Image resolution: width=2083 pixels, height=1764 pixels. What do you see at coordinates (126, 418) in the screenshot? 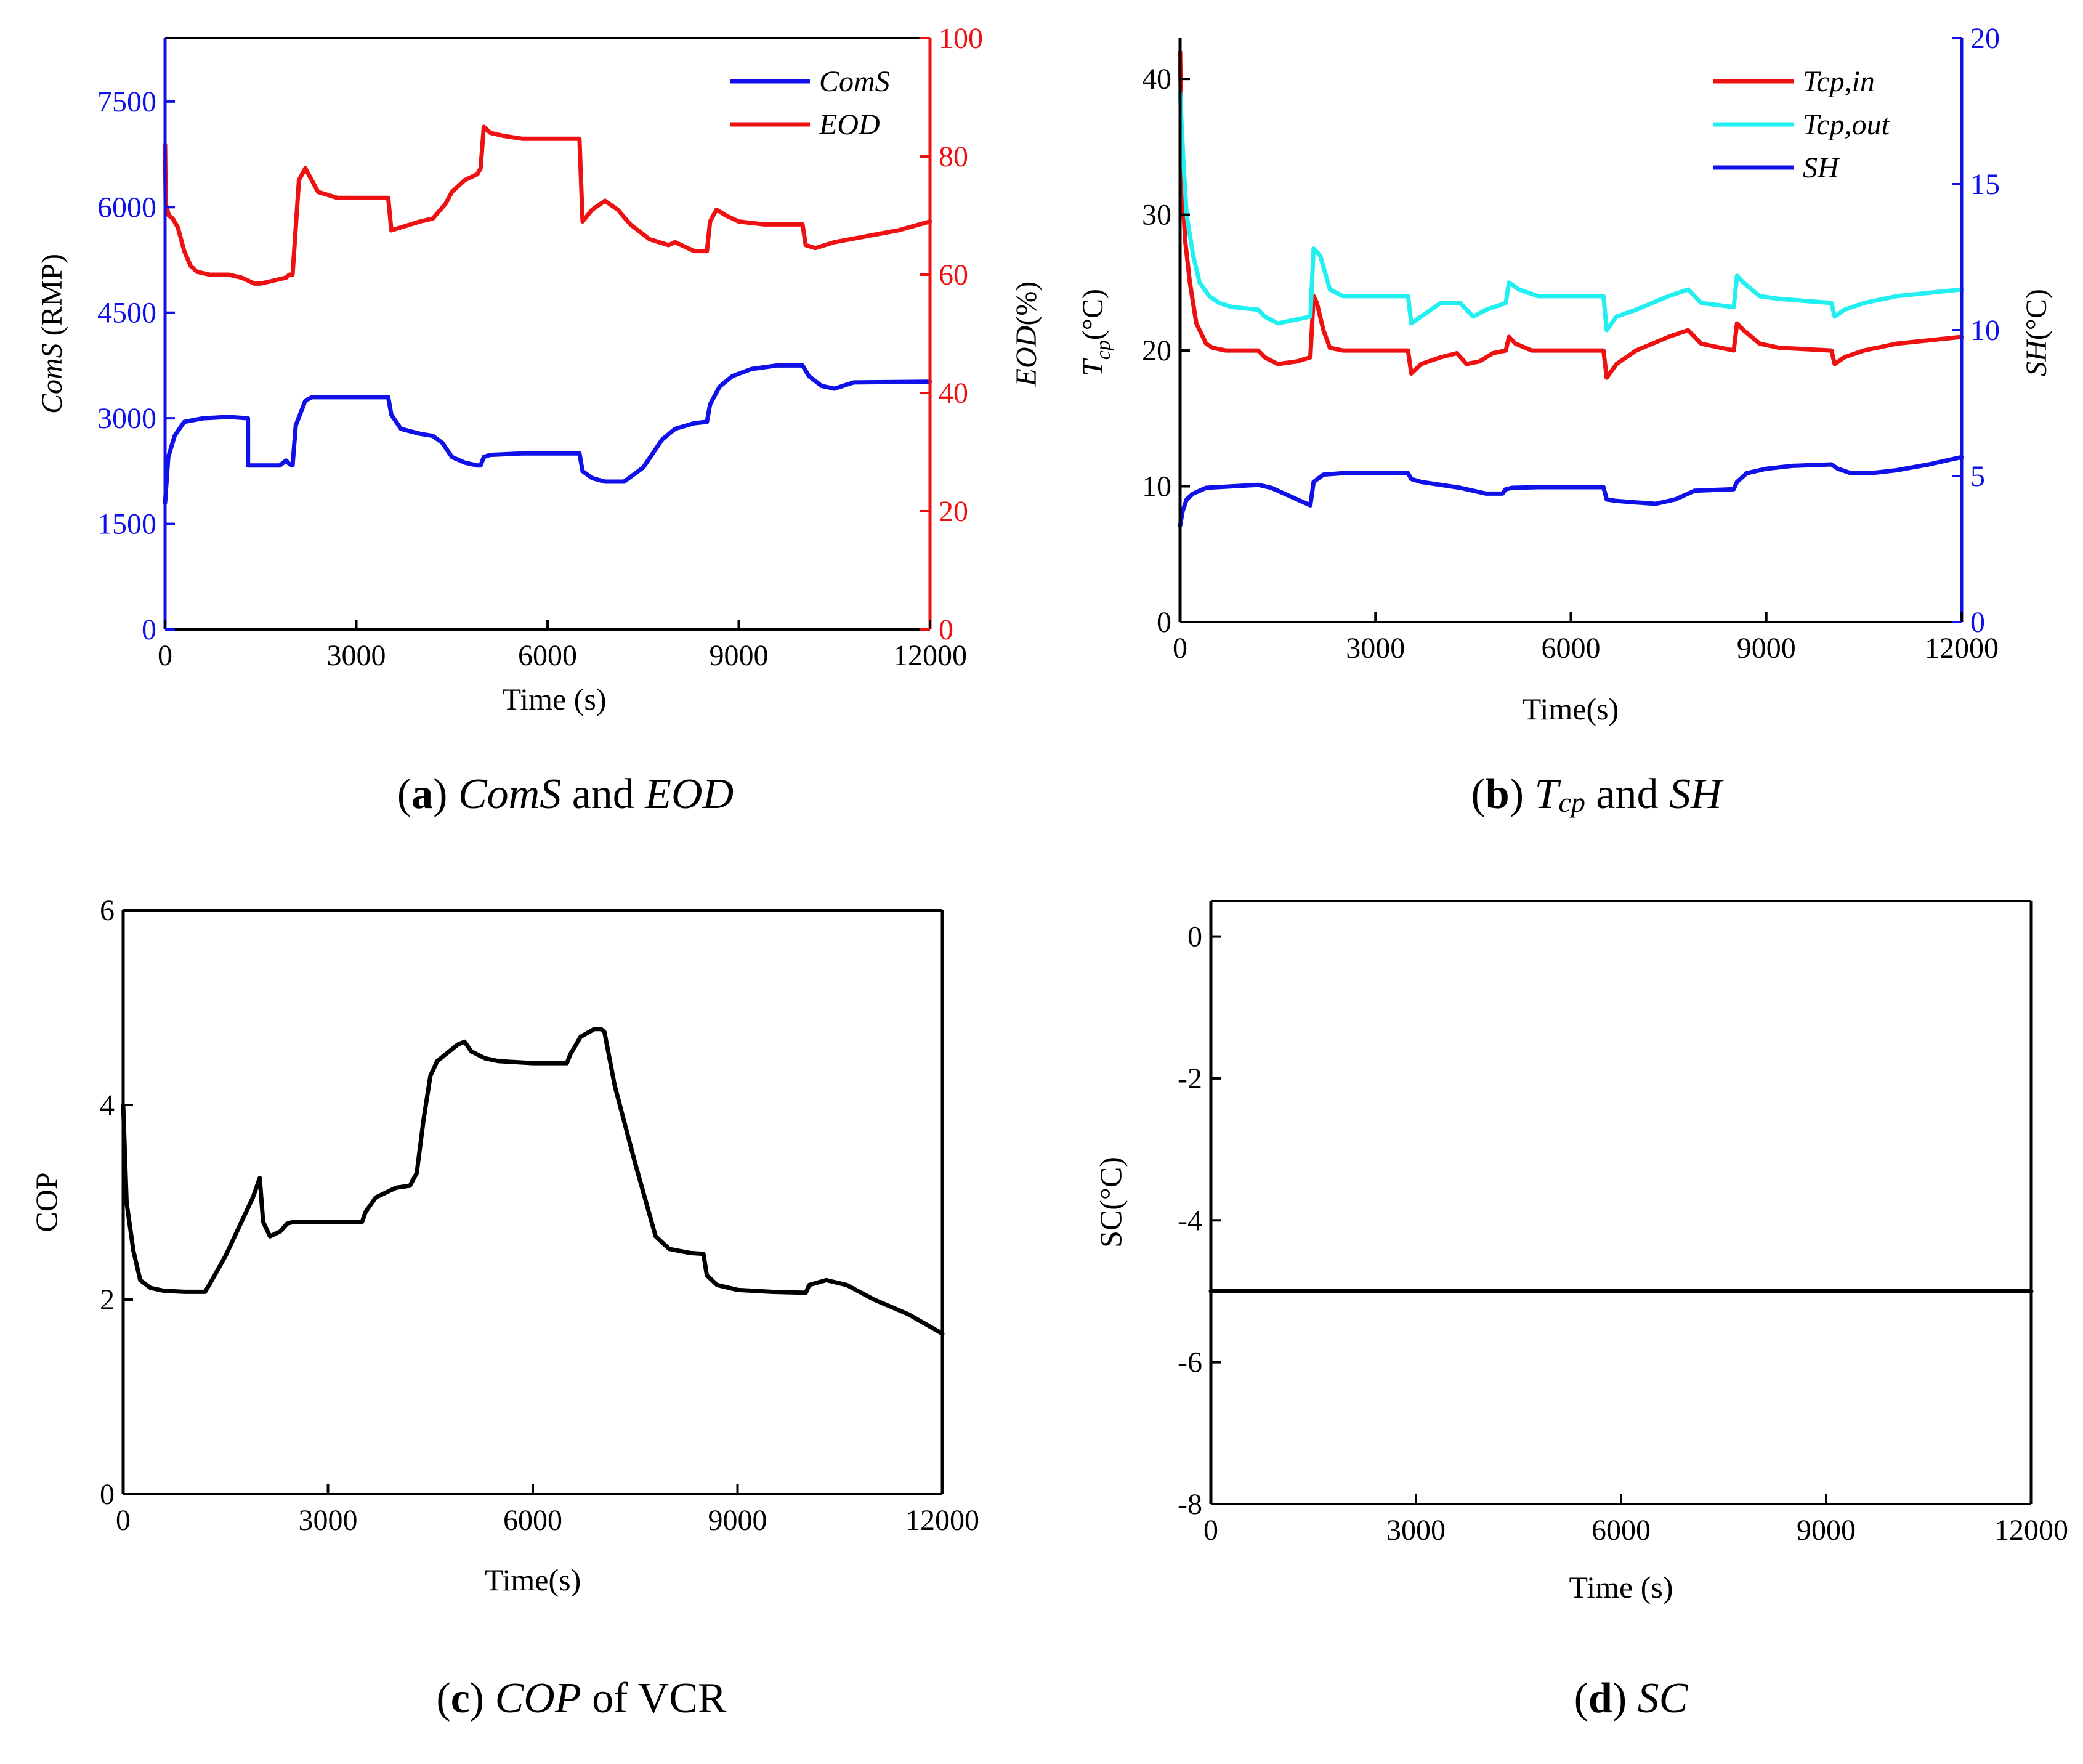
I see `y-tick-label-a-2: 3000` at bounding box center [126, 418].